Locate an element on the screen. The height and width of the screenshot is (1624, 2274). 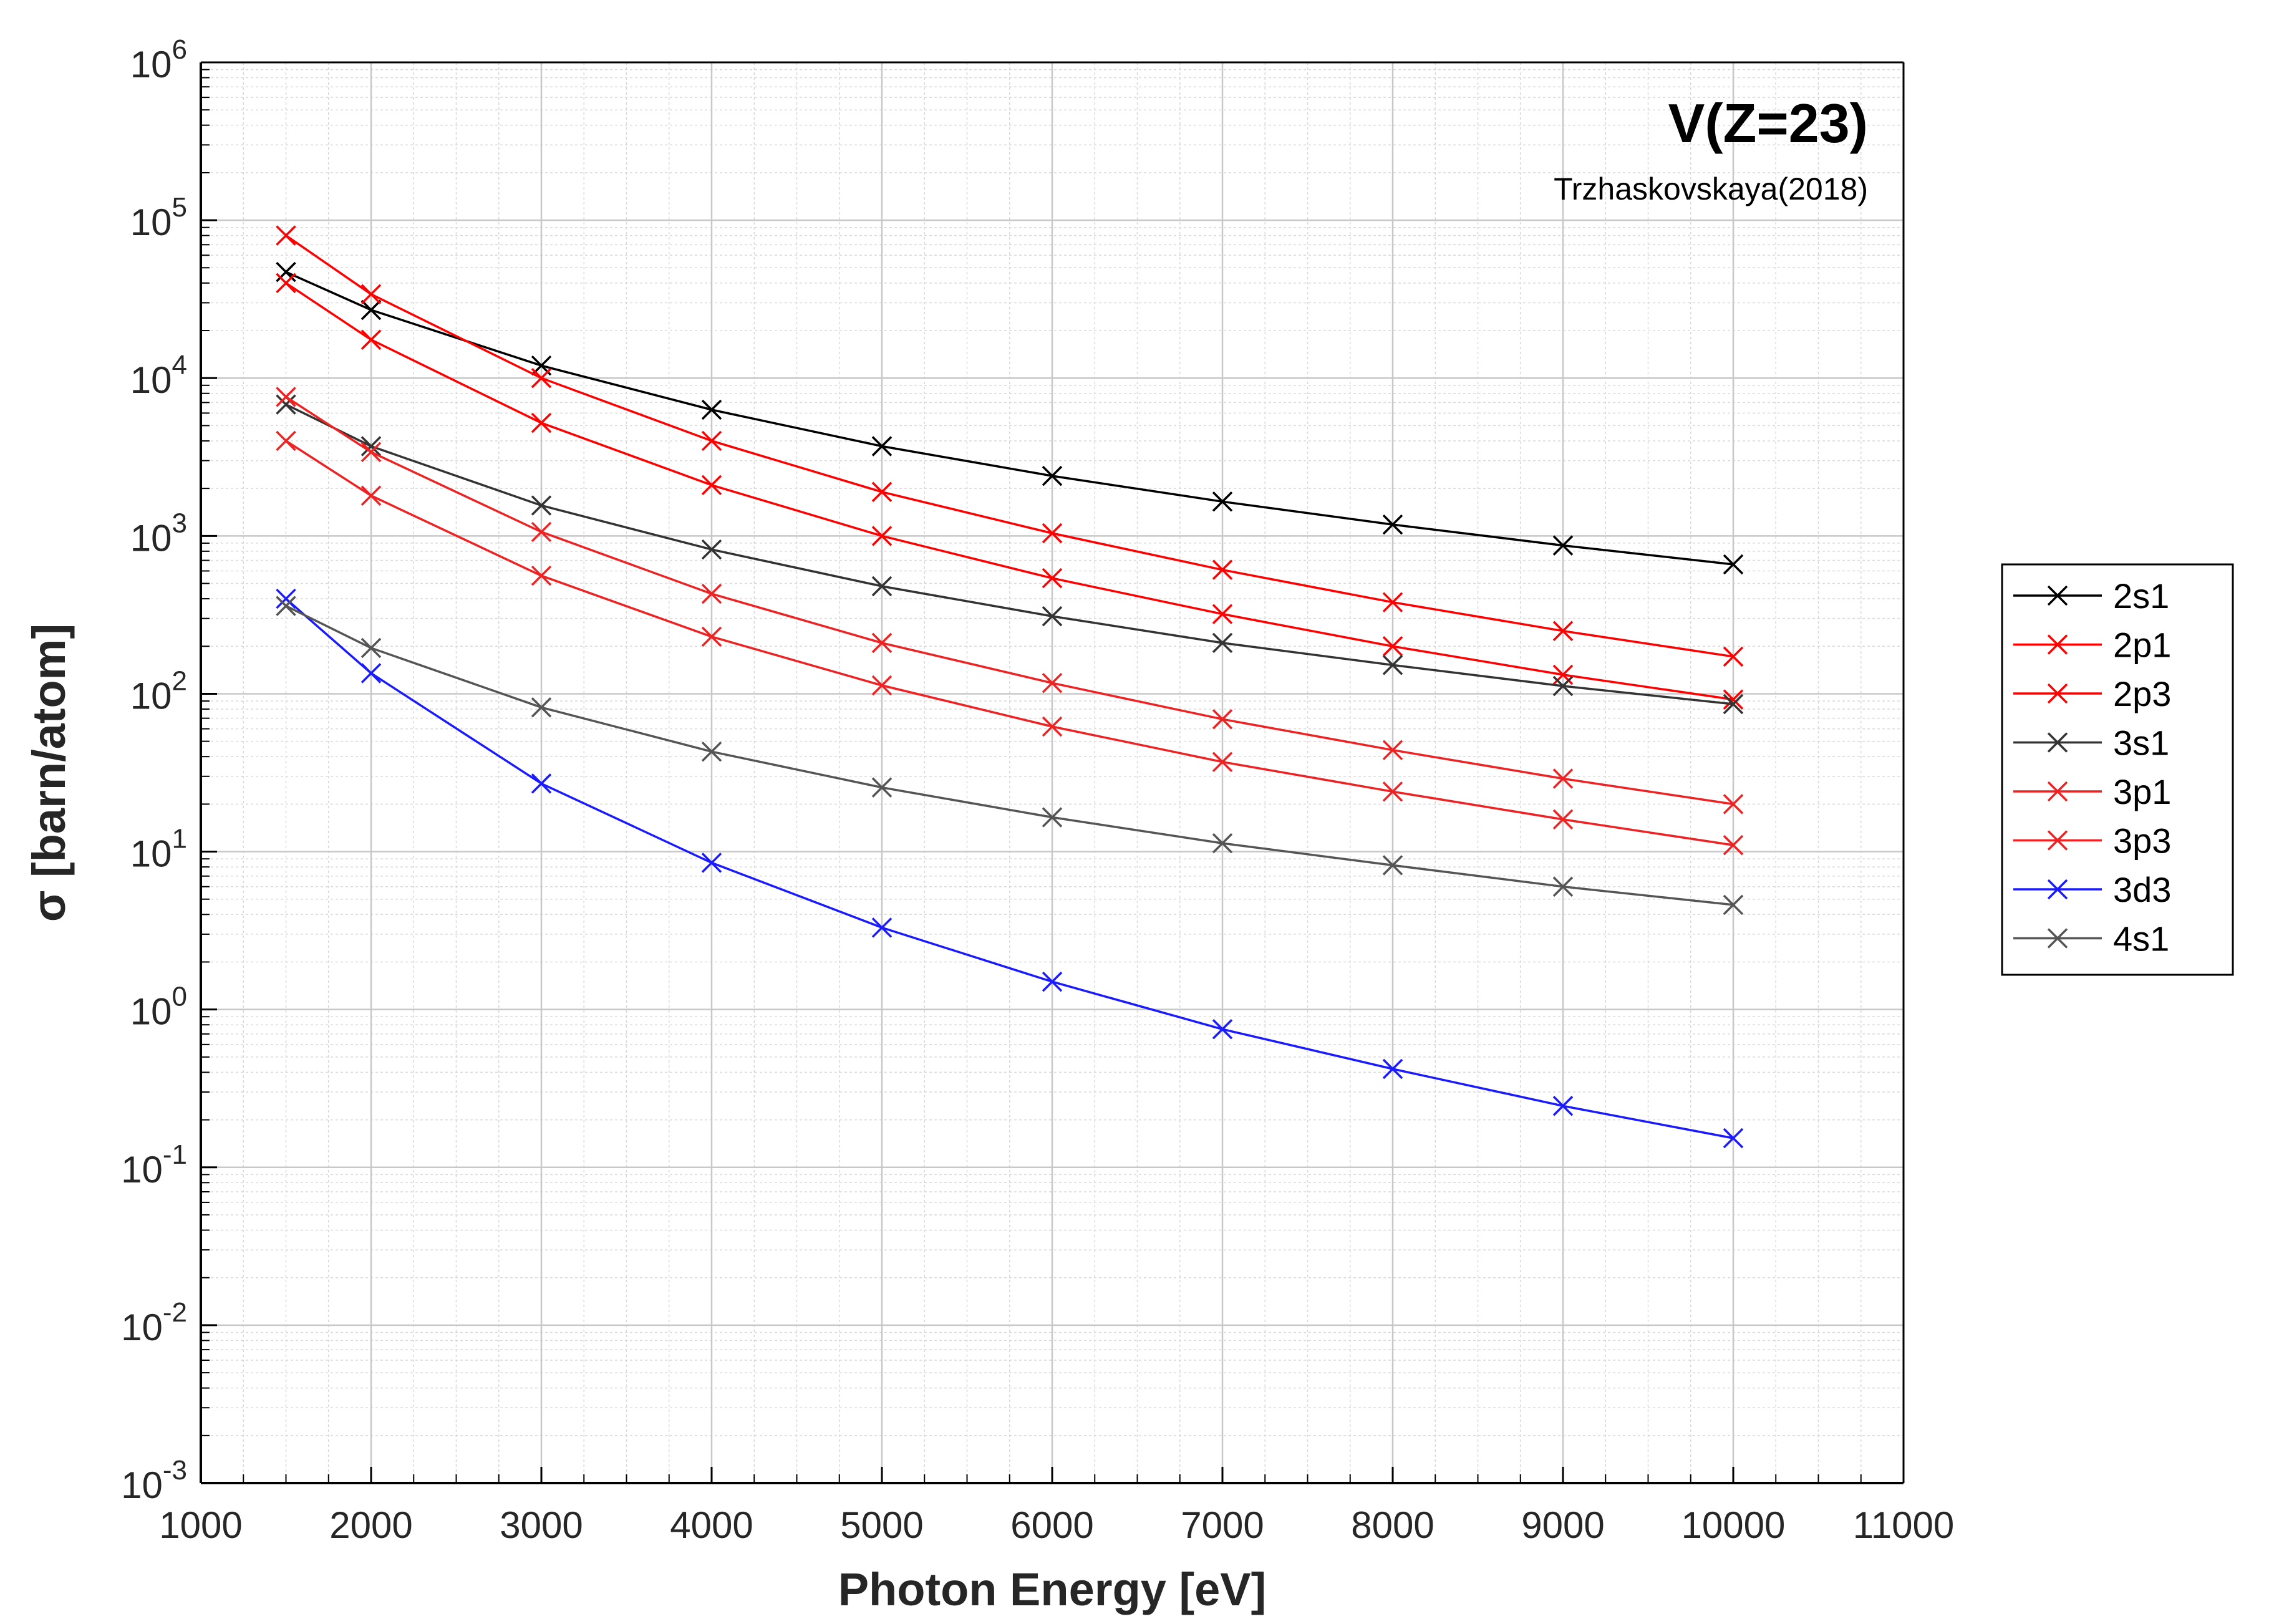
x-axis-label: Photon Energy [eV] is located at coordinates (1052, 1589).